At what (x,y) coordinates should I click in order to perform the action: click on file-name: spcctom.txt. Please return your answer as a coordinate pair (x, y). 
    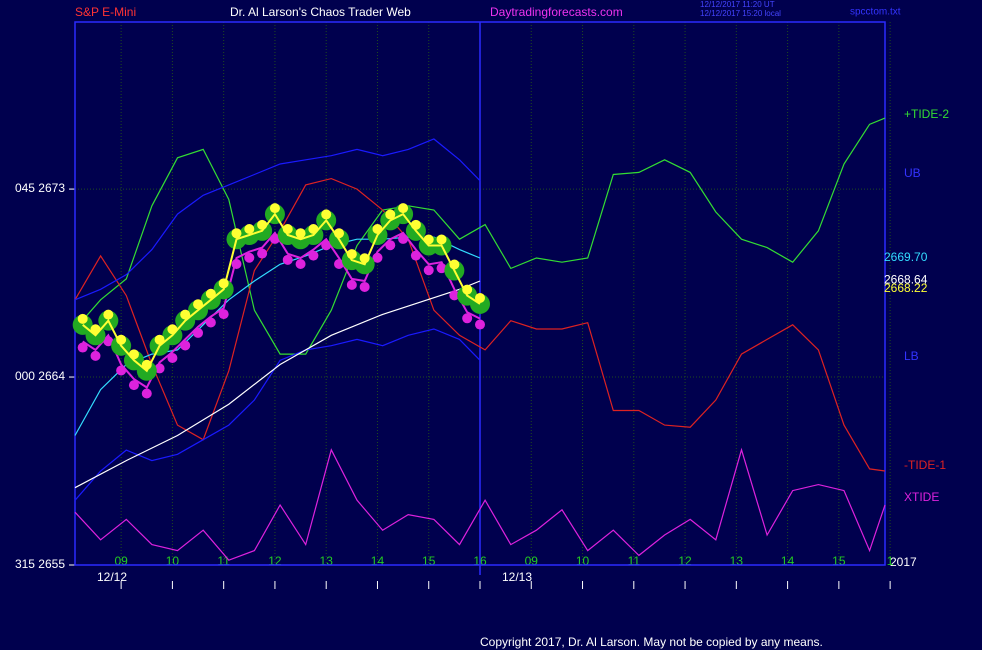
    Looking at the image, I should click on (875, 12).